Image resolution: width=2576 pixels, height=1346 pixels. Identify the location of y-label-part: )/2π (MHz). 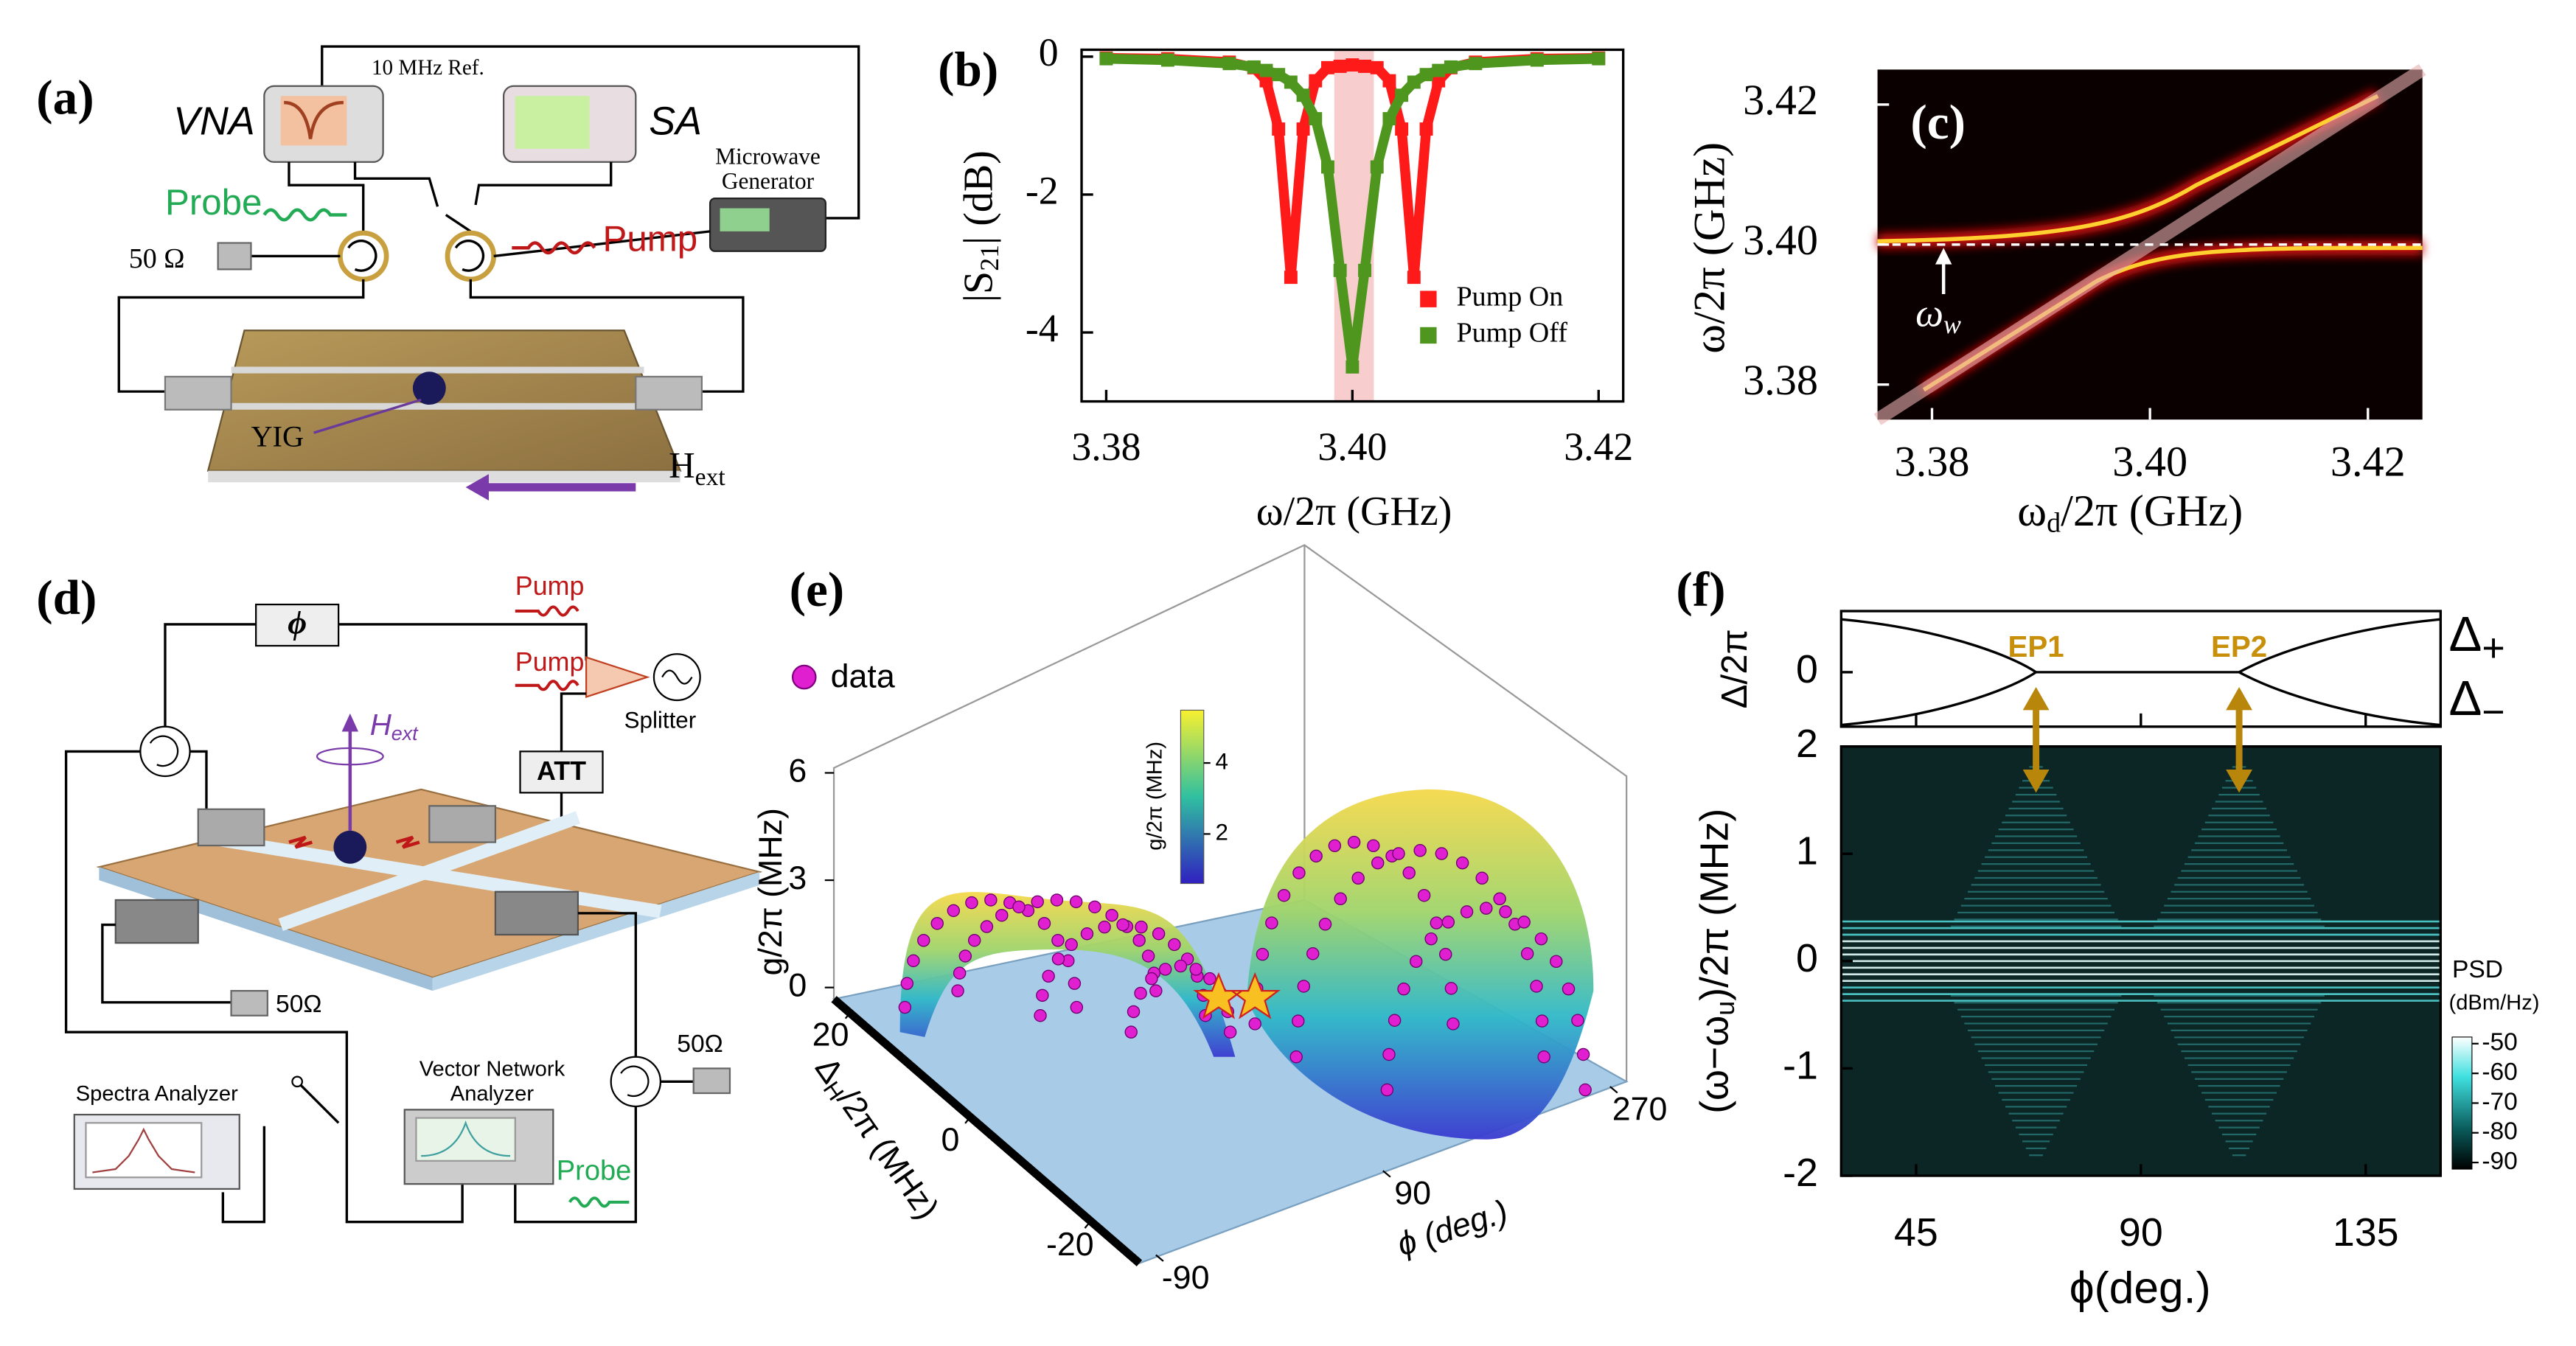
(1715, 905).